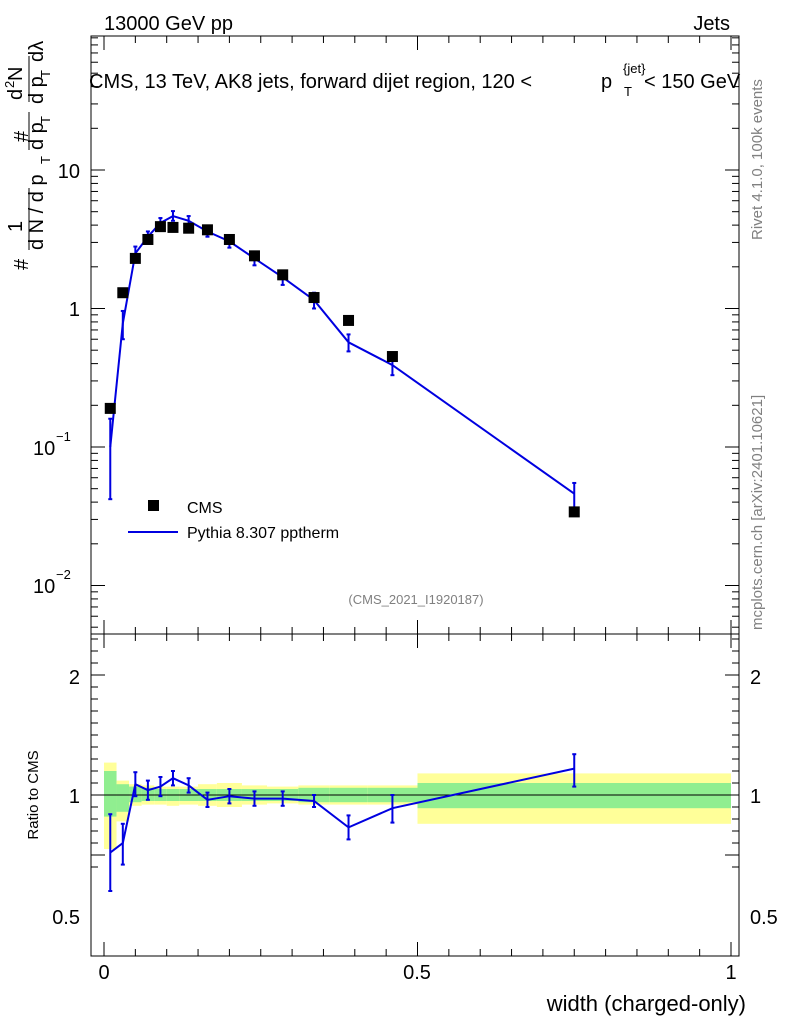  I want to click on ylabel-d: d, so click(16, 94).